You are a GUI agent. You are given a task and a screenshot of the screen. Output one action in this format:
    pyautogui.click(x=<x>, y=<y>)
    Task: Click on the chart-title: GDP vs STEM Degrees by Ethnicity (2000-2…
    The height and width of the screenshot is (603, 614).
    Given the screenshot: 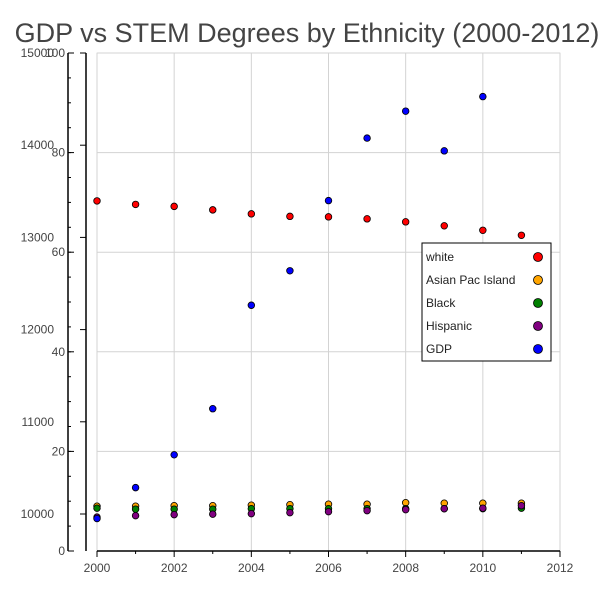 What is the action you would take?
    pyautogui.click(x=307, y=33)
    